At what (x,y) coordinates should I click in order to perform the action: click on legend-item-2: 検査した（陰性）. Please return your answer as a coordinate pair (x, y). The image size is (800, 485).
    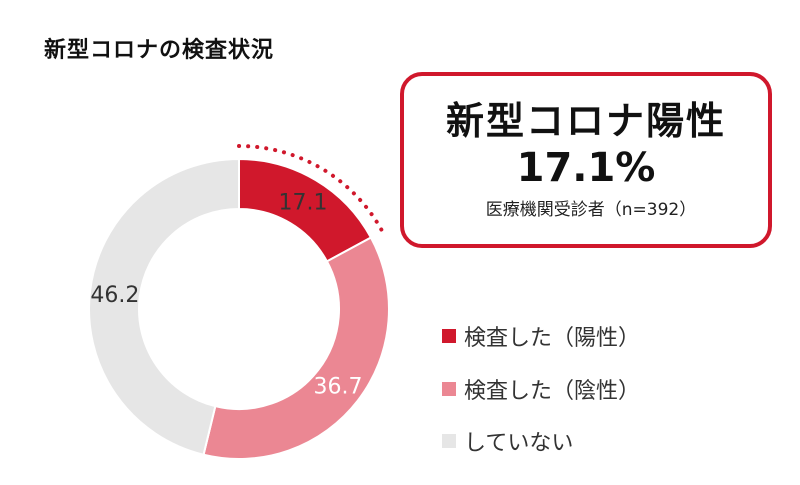
    Looking at the image, I should click on (541, 389).